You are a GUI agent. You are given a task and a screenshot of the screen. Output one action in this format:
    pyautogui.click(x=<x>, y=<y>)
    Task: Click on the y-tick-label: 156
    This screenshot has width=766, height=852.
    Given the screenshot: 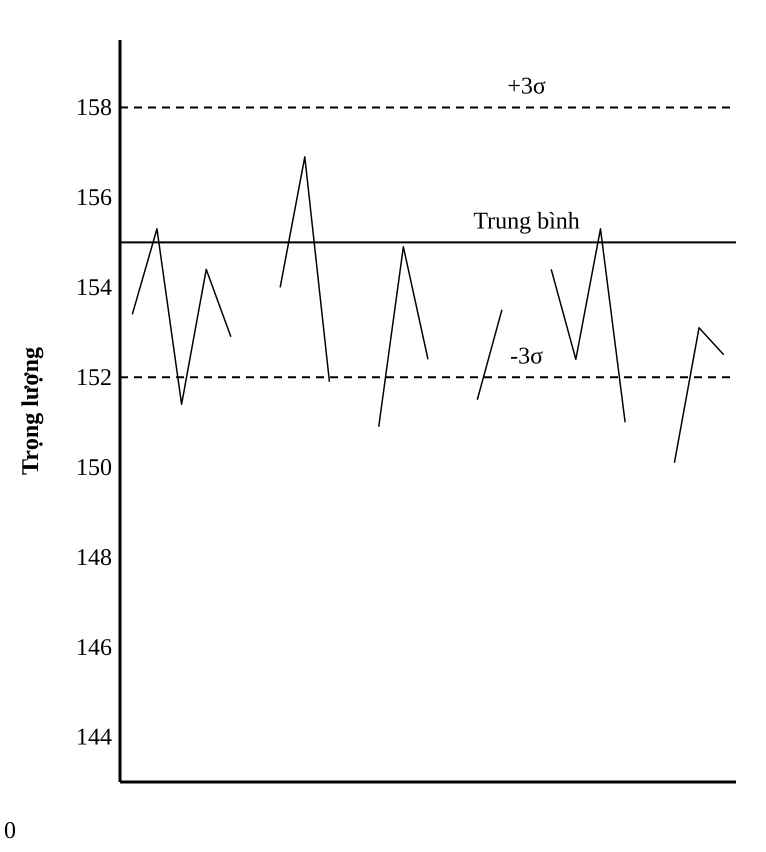 What is the action you would take?
    pyautogui.click(x=94, y=198)
    